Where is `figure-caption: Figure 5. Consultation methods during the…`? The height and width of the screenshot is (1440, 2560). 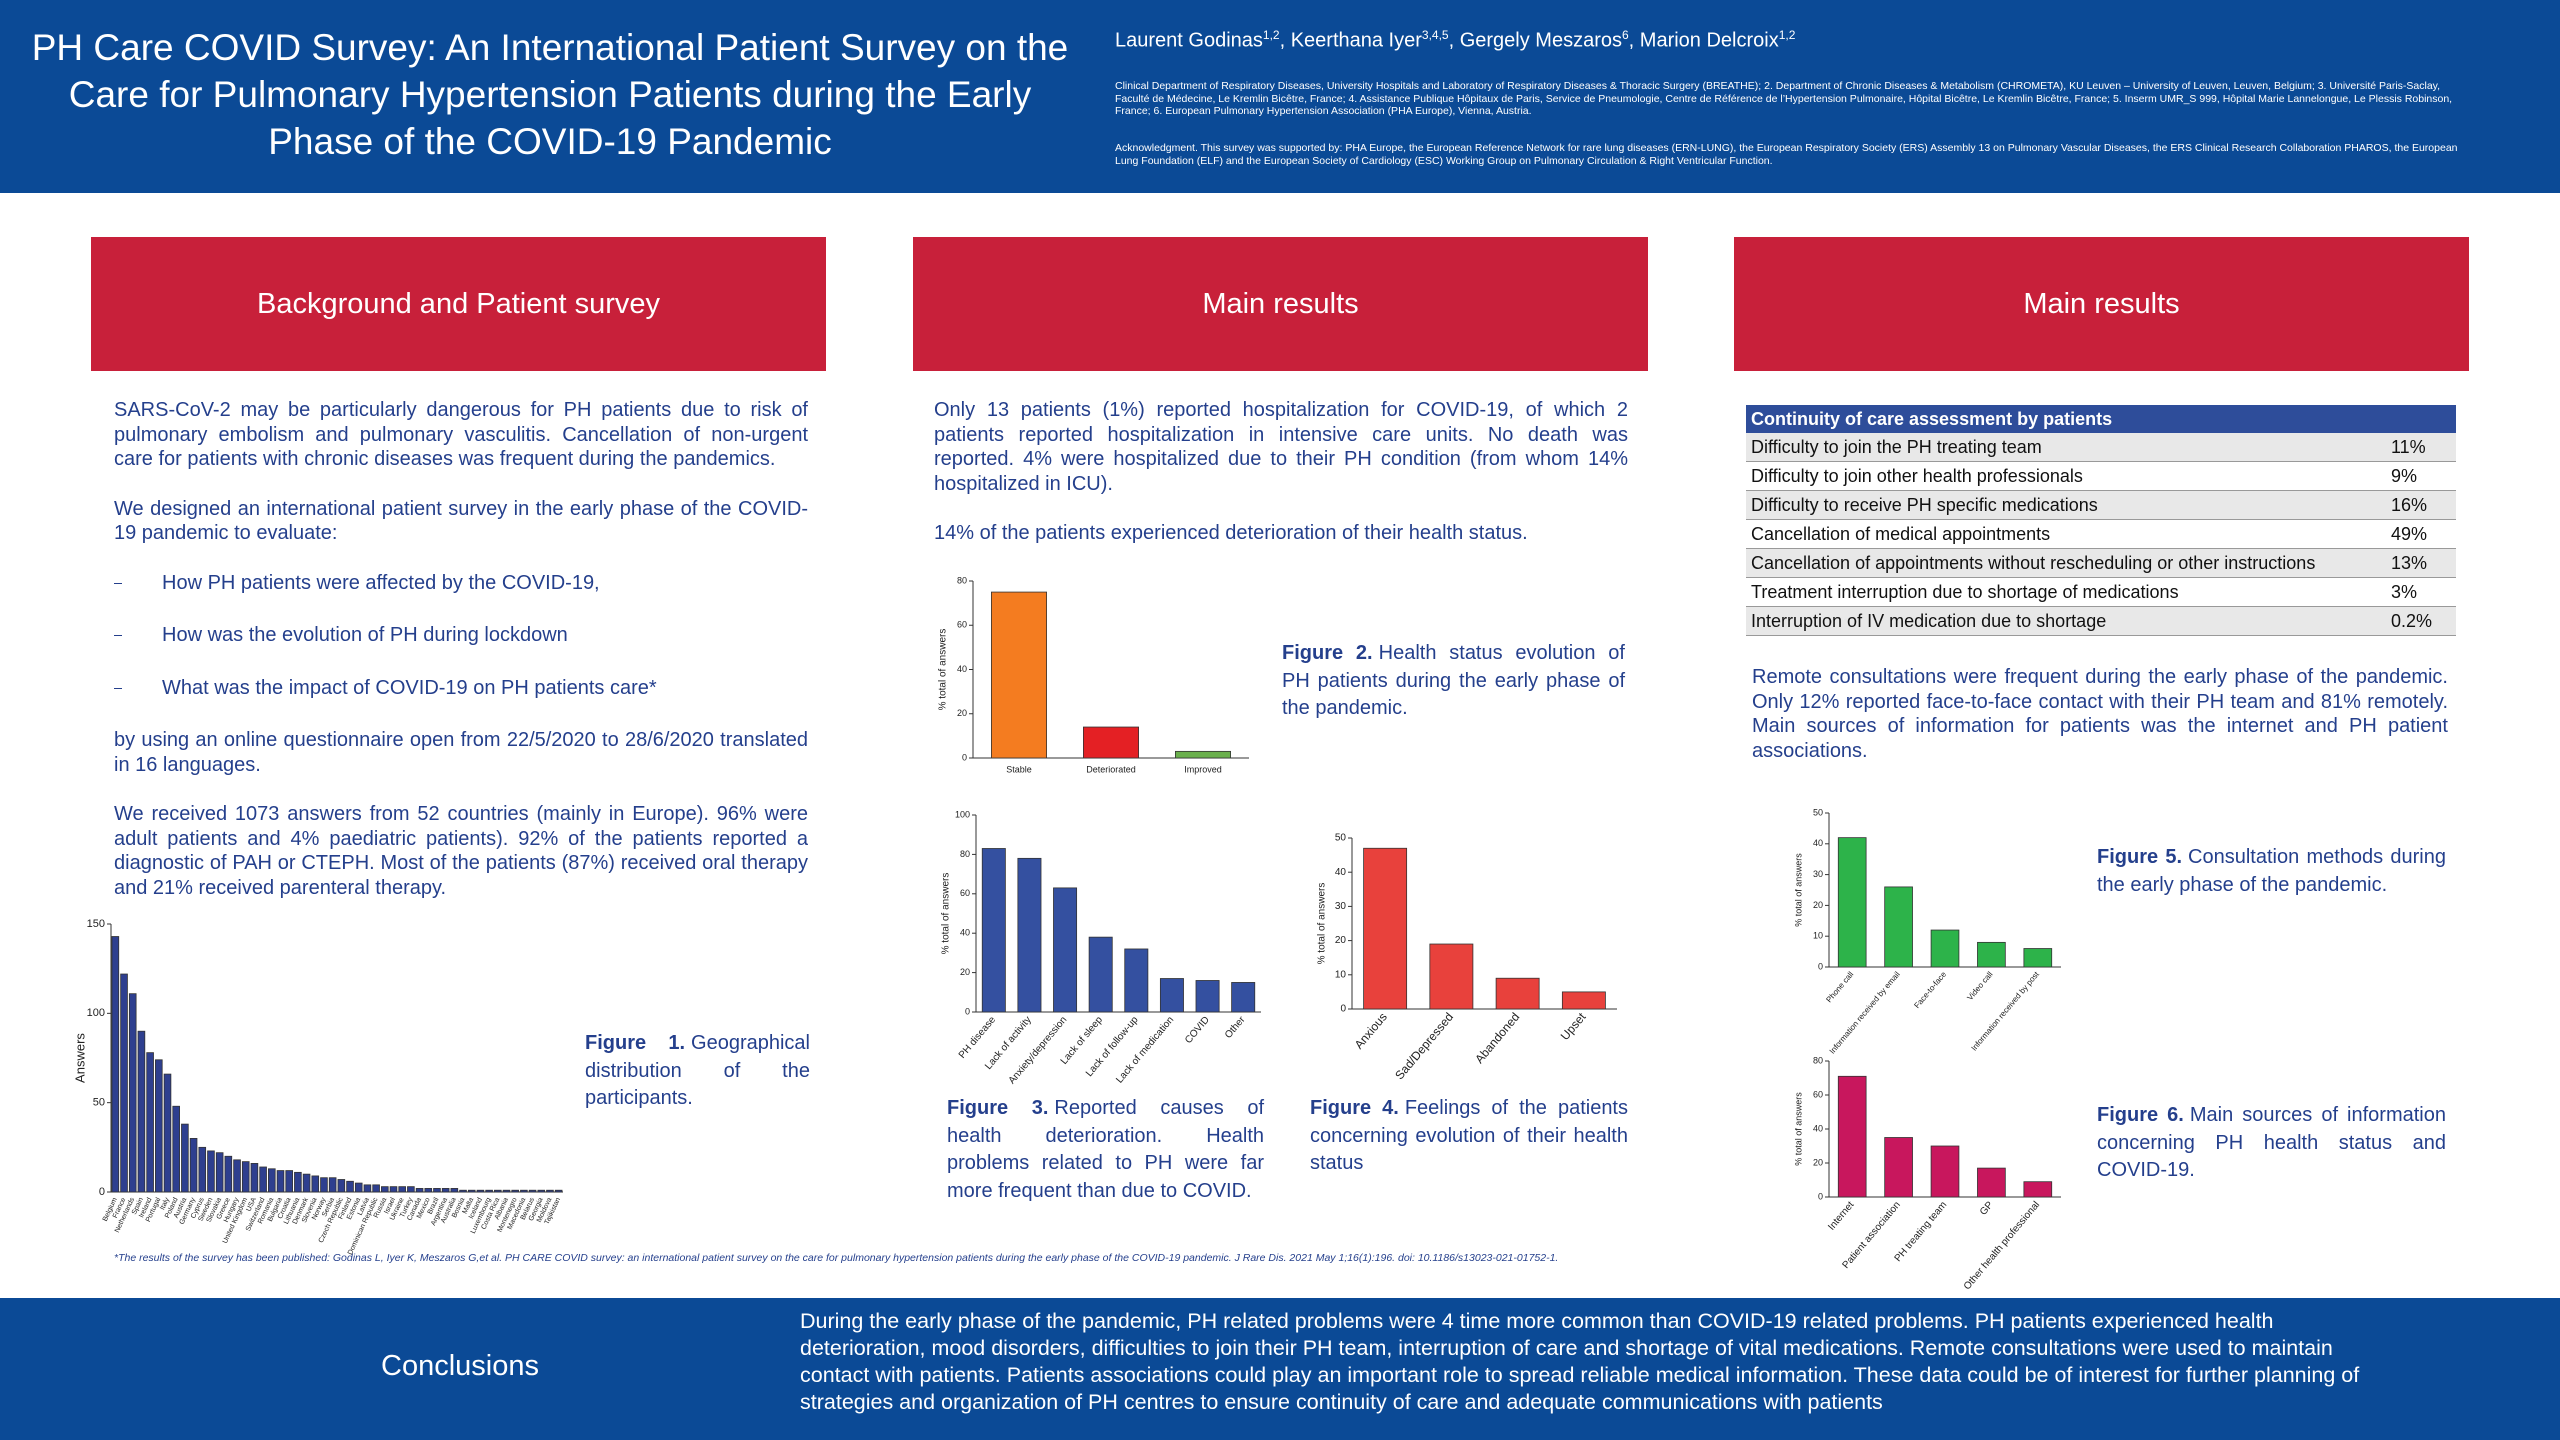
figure-caption: Figure 5. Consultation methods during the… is located at coordinates (2271, 871).